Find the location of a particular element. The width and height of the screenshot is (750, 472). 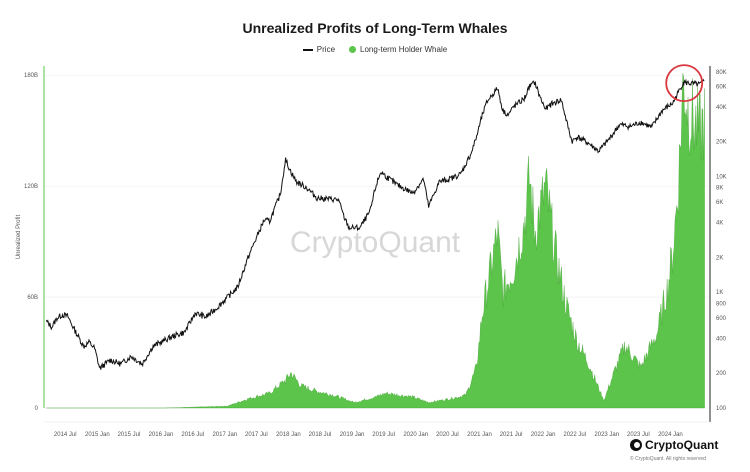

x-tick-label: 2022 Jan is located at coordinates (543, 435).